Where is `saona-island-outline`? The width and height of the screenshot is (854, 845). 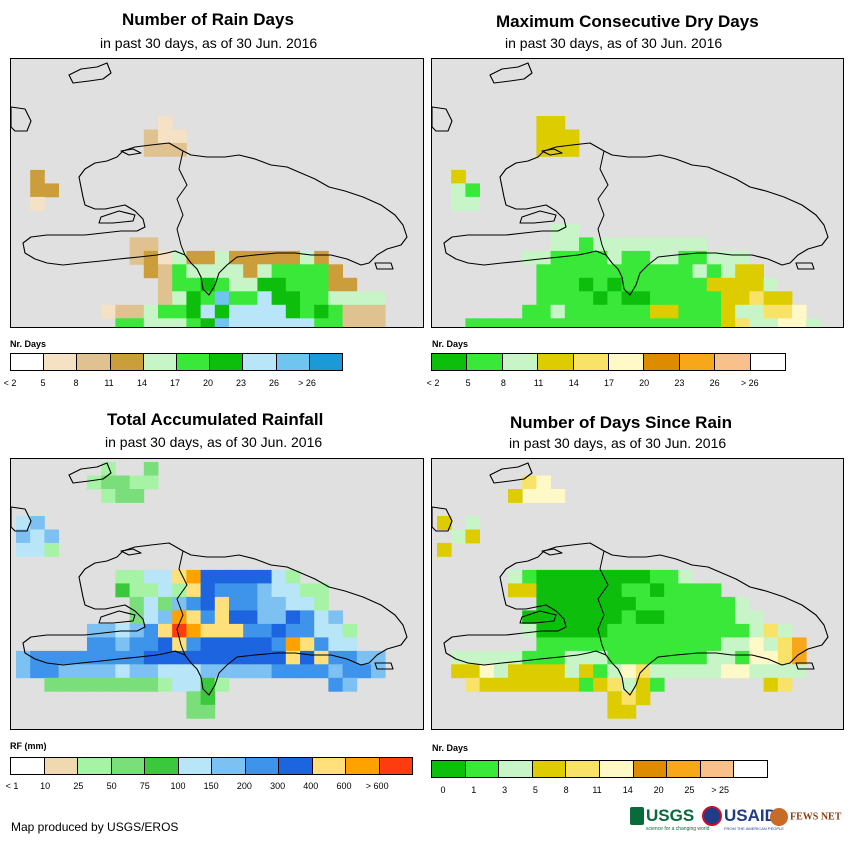
saona-island-outline is located at coordinates (805, 666).